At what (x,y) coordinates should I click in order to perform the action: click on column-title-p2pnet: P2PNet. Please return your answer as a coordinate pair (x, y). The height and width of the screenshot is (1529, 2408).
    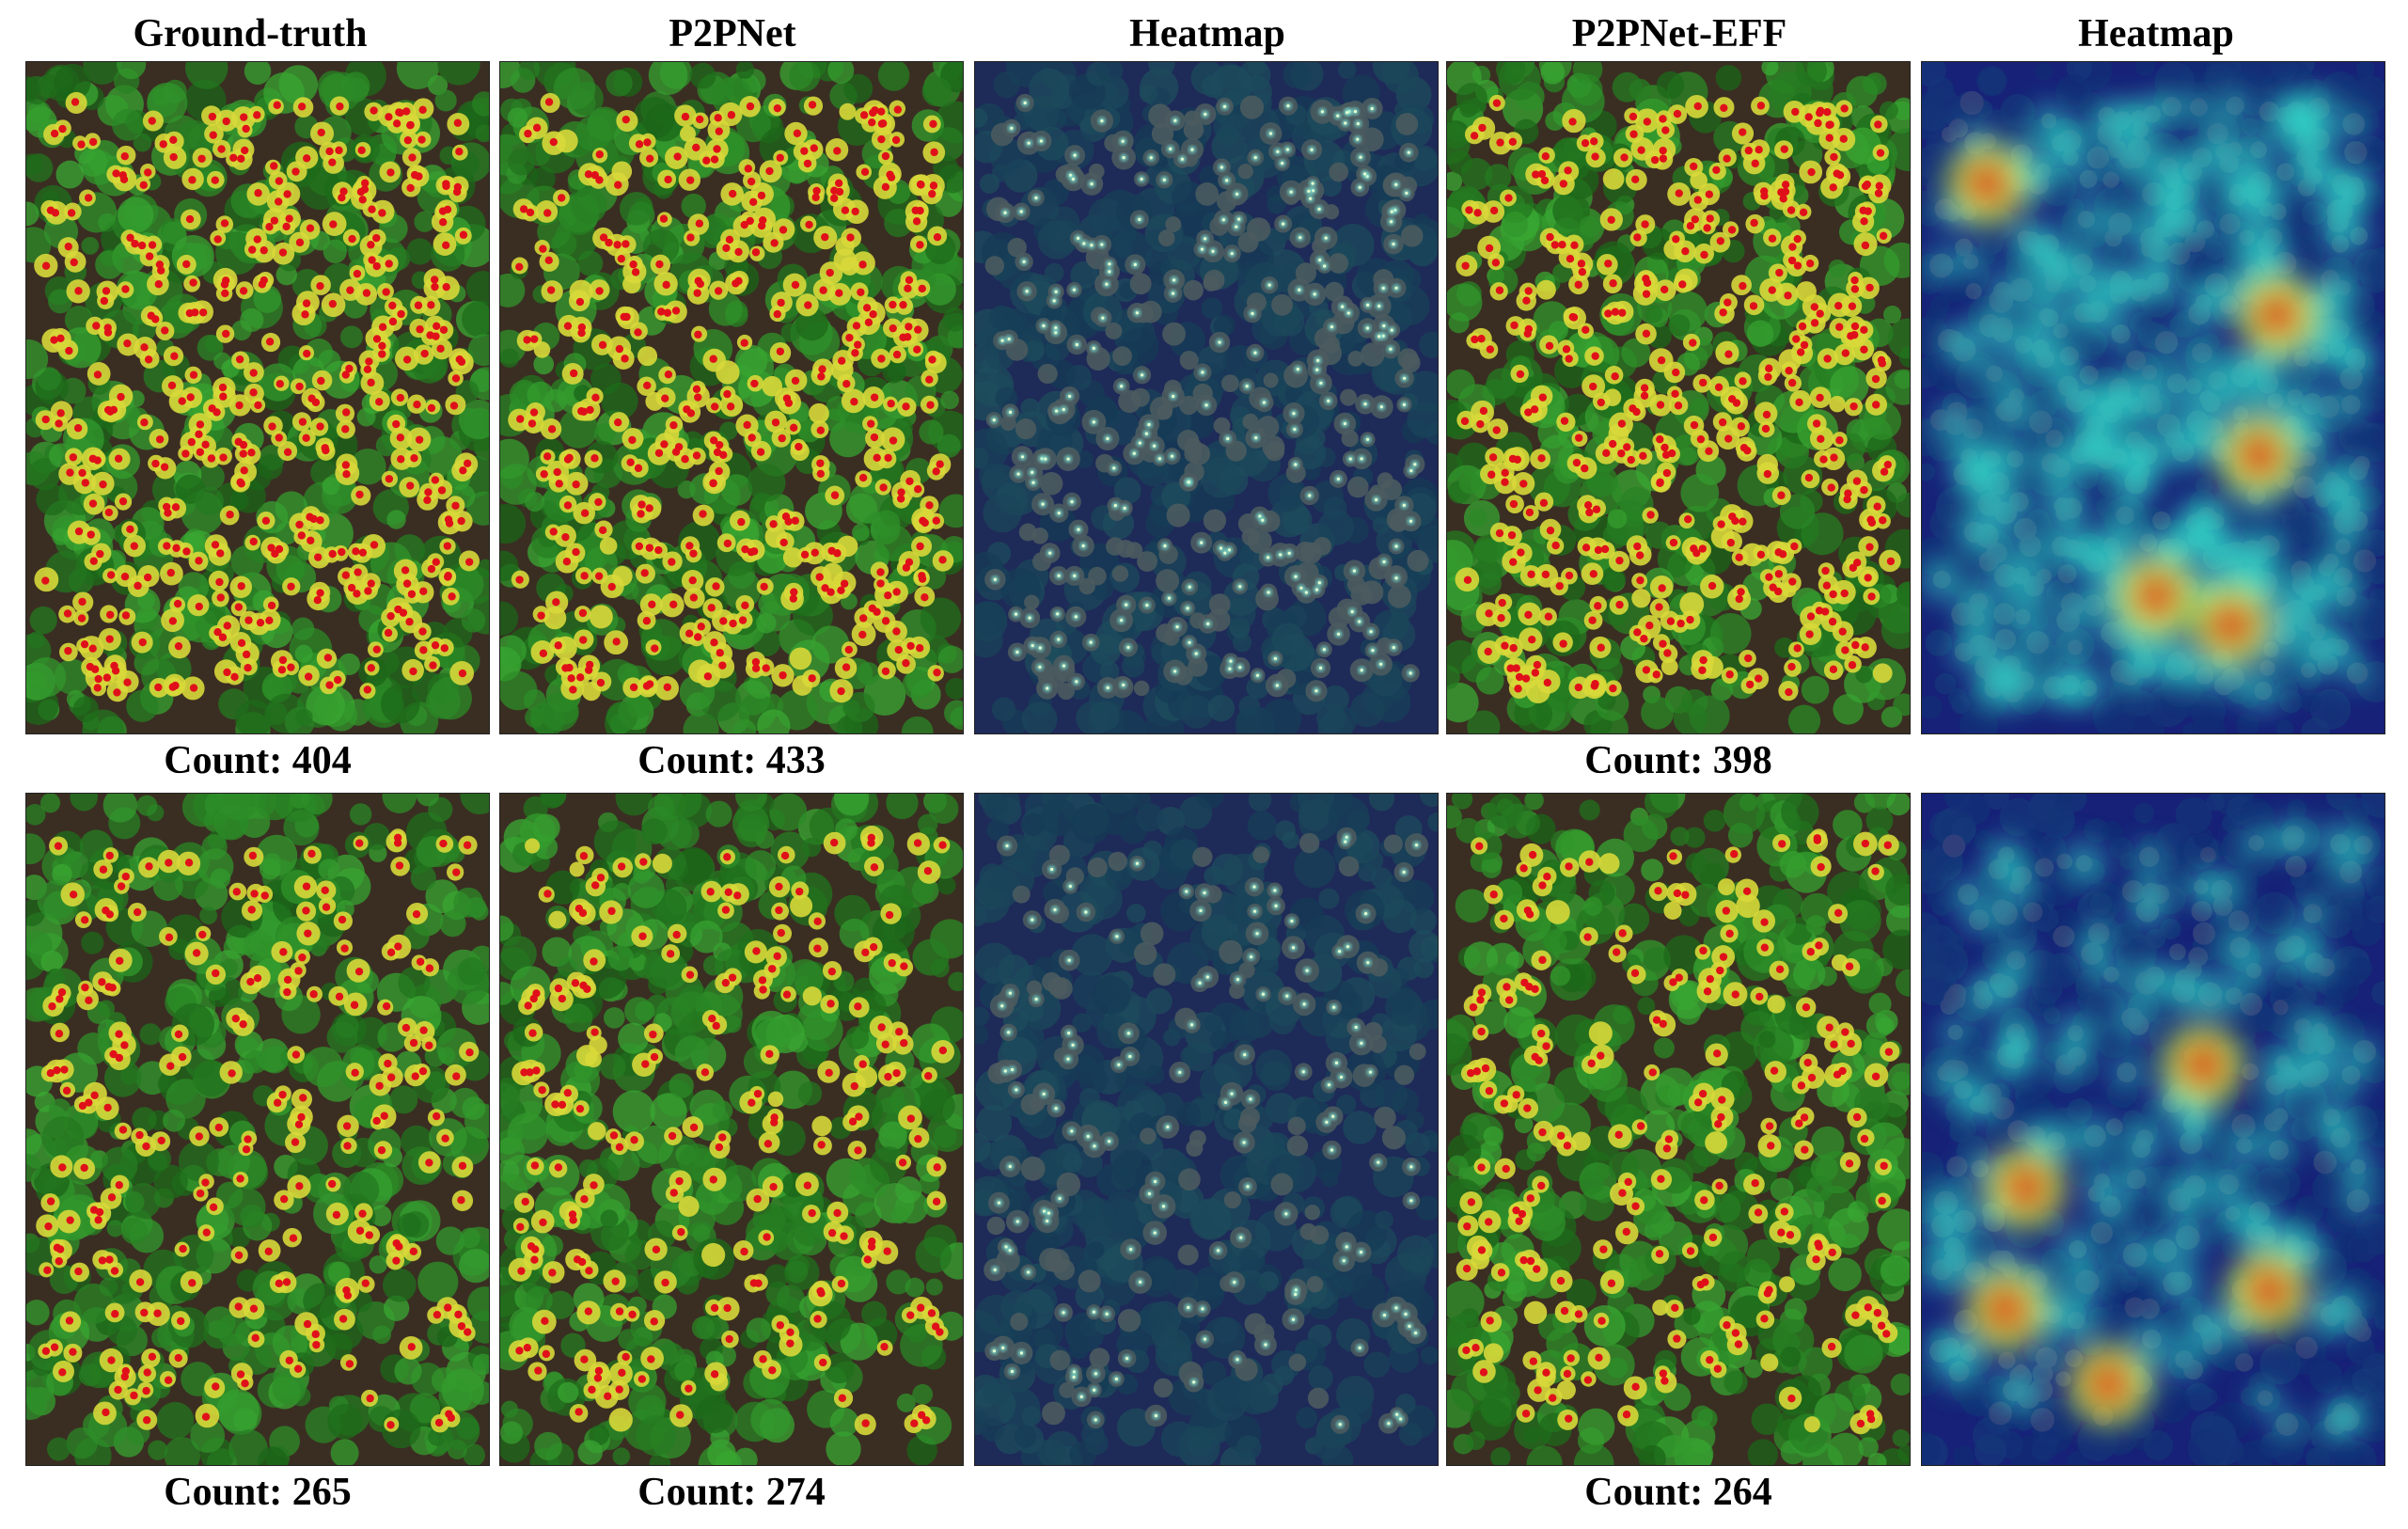
    Looking at the image, I should click on (732, 34).